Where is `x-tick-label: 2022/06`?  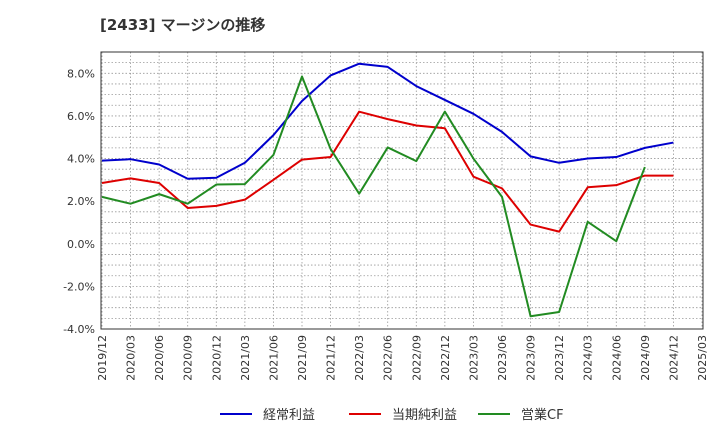 x-tick-label: 2022/06 is located at coordinates (388, 358).